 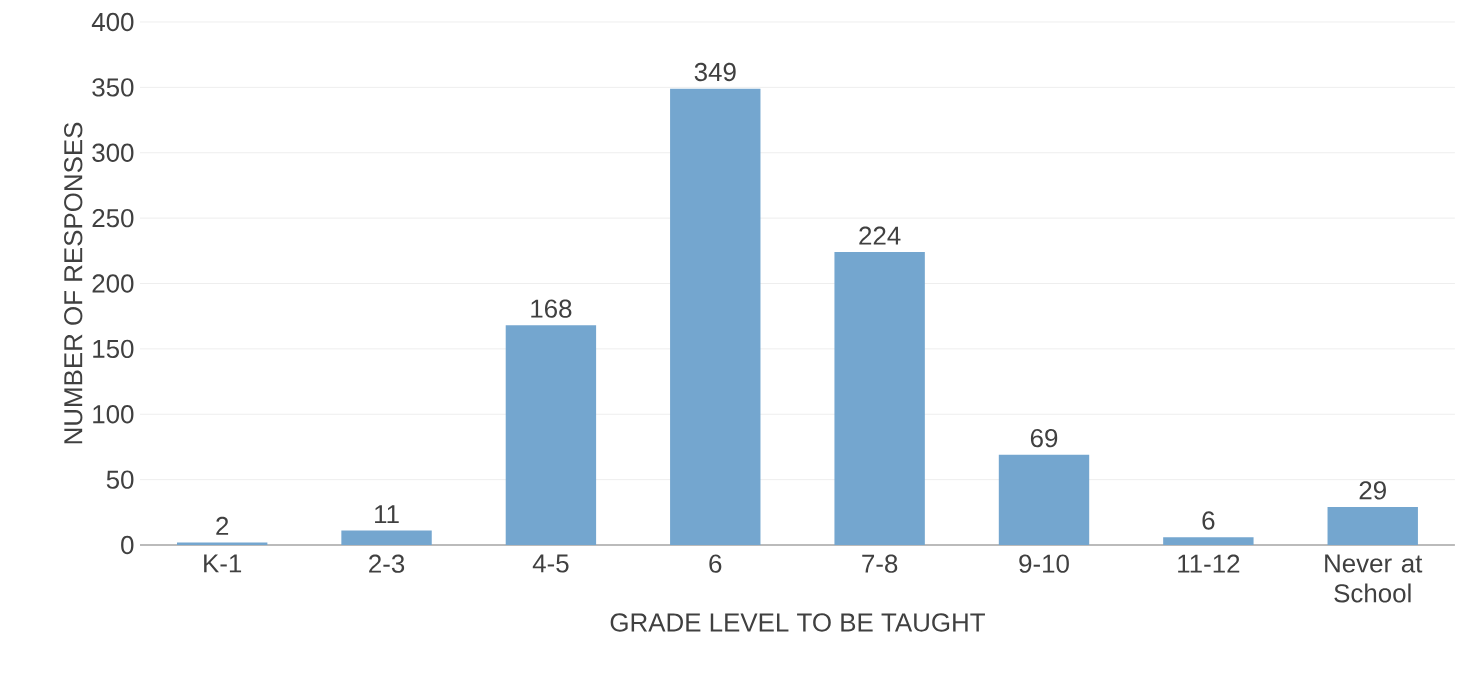 I want to click on data-label: 69, so click(x=1044, y=438).